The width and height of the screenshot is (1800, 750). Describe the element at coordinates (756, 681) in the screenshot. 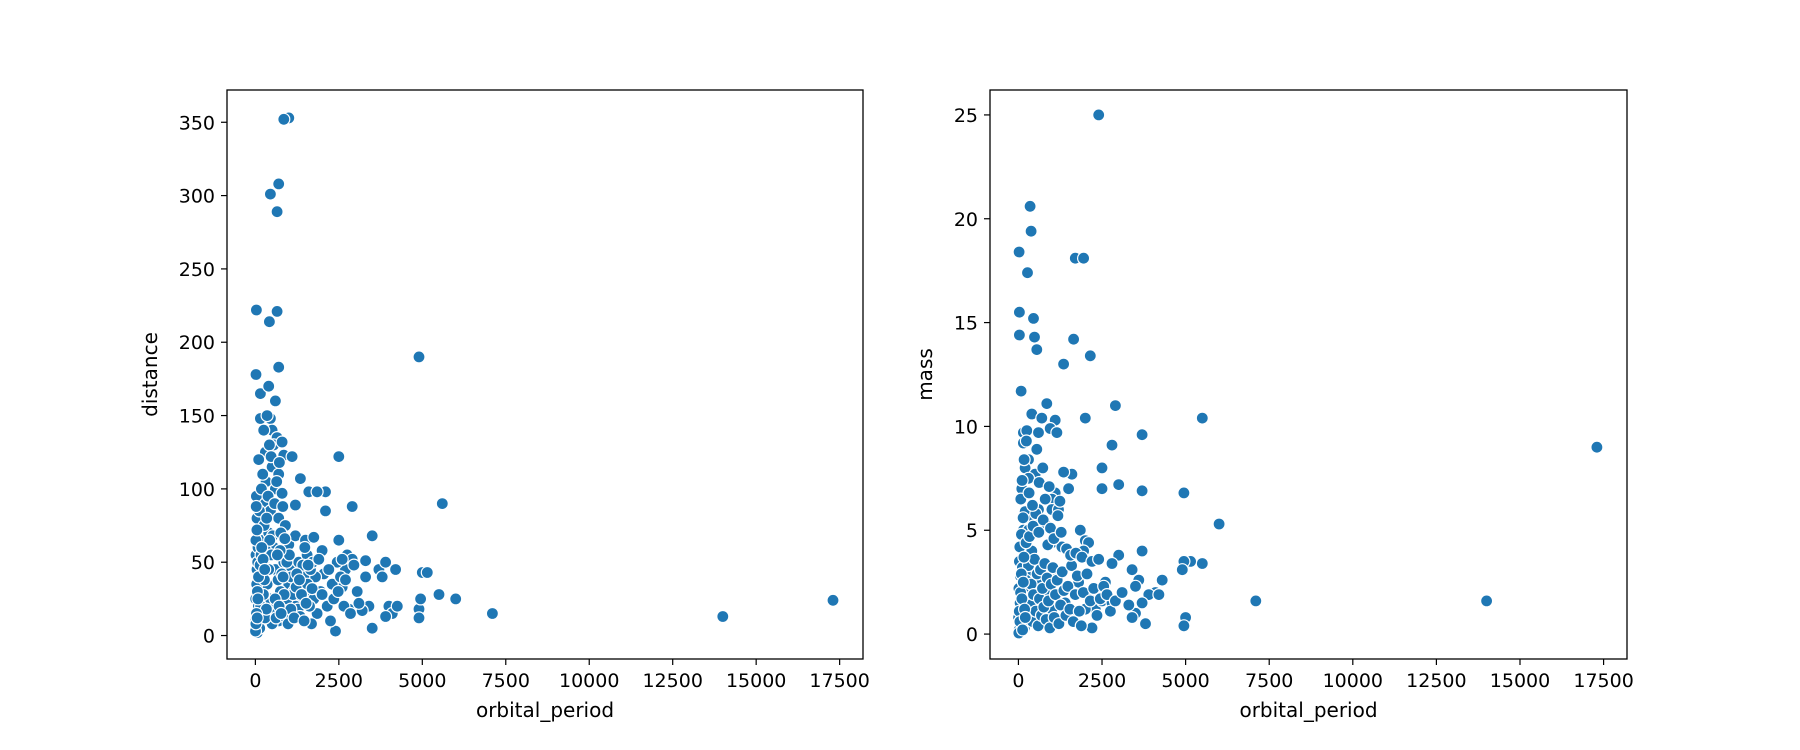

I see `x-tick-label: 15000` at that location.